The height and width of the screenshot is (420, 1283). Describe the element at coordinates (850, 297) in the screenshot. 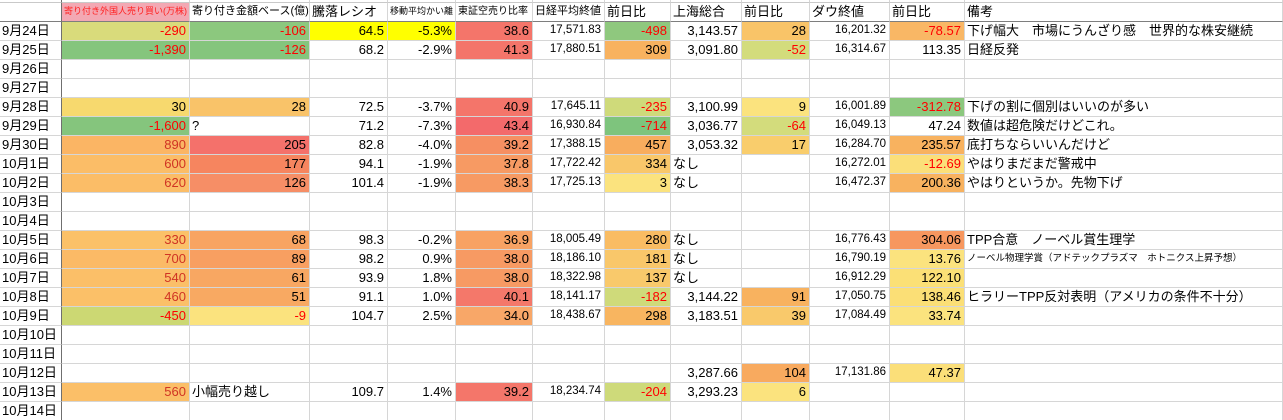

I see `cell-dow_close: 17,050.75` at that location.